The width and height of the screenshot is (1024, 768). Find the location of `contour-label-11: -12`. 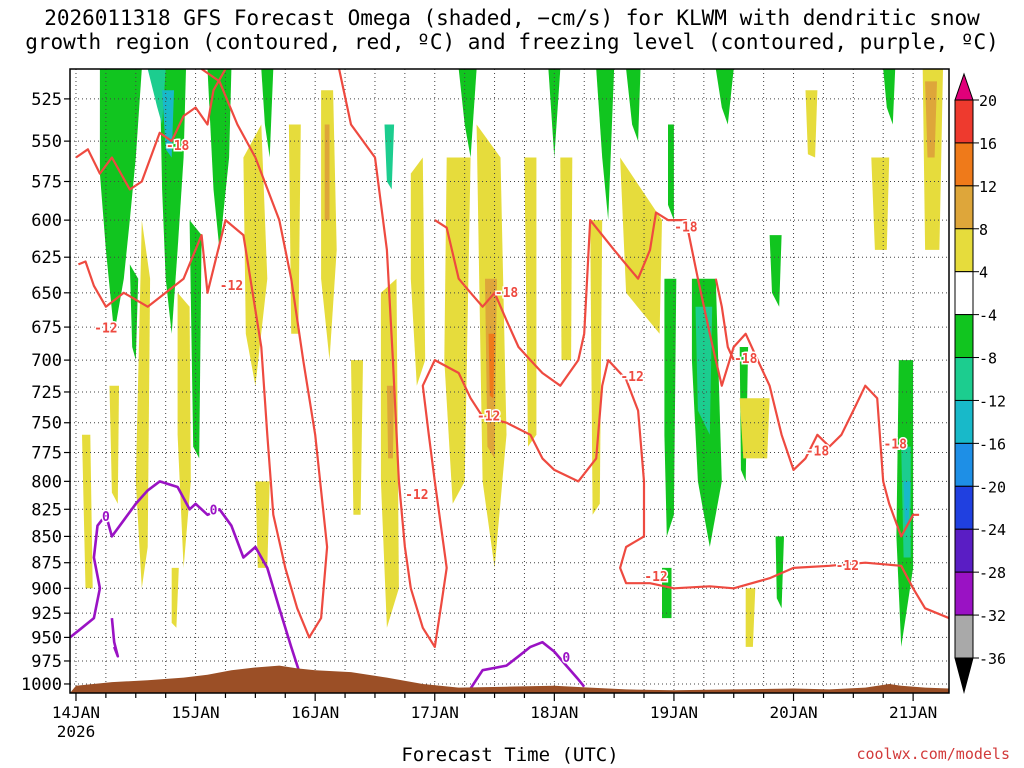

contour-label-11: -12 is located at coordinates (847, 566).